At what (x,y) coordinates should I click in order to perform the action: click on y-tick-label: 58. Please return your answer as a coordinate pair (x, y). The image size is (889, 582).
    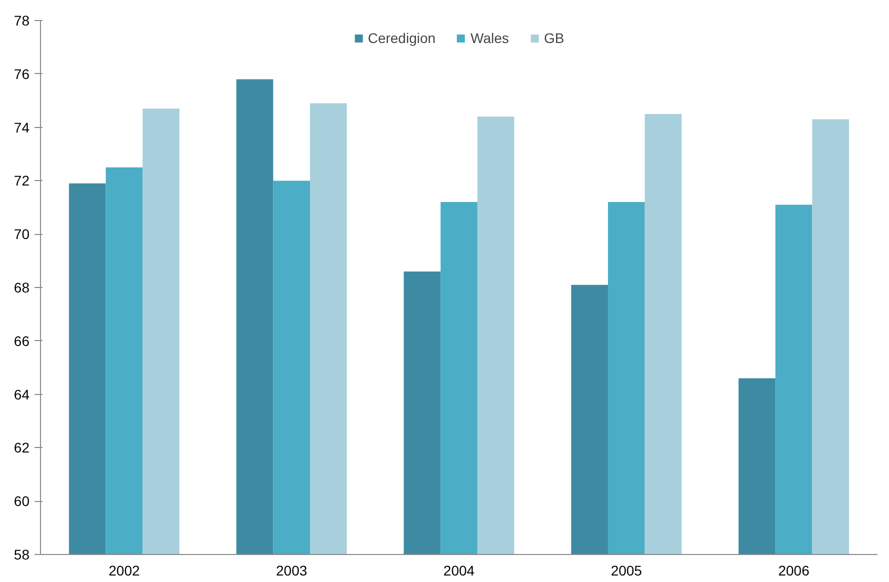
    Looking at the image, I should click on (22, 554).